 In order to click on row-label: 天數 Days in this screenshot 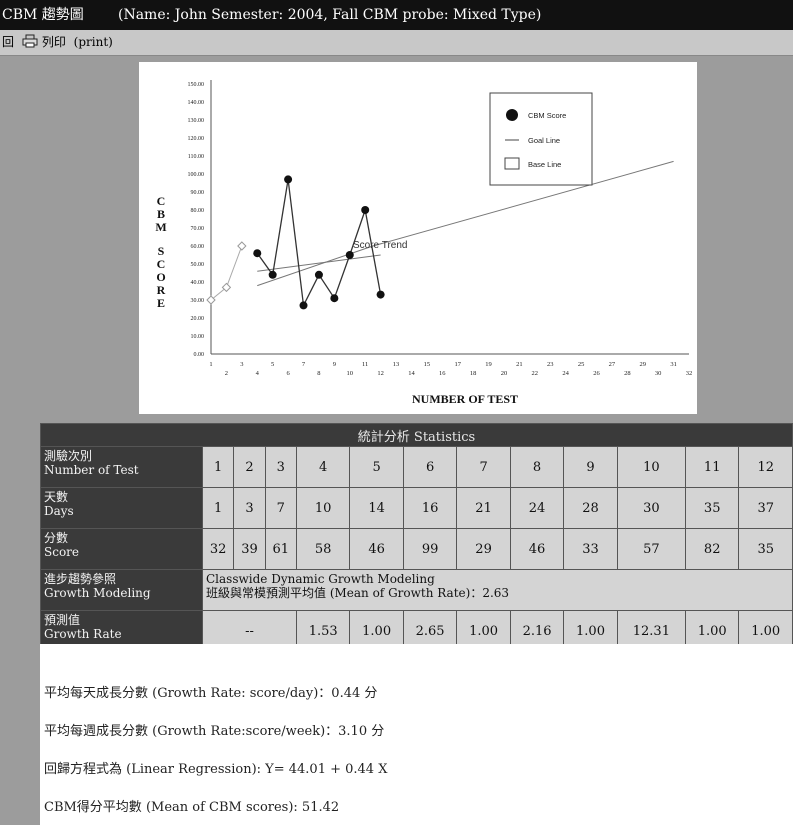, I will do `click(121, 508)`.